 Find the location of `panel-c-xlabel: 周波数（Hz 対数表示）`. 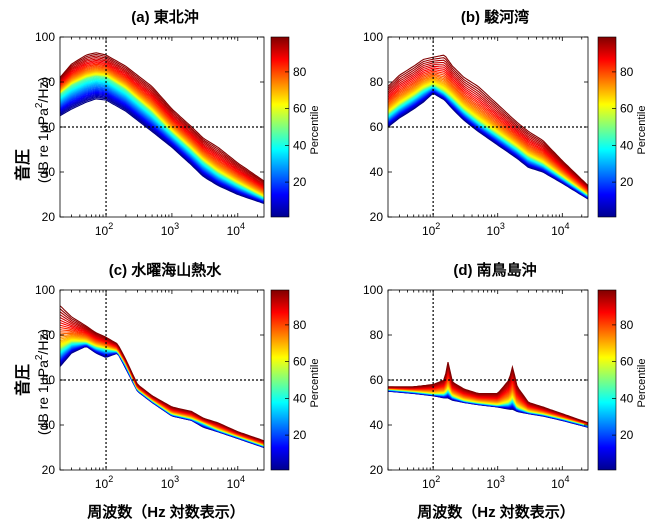

panel-c-xlabel: 周波数（Hz 対数表示） is located at coordinates (166, 512).